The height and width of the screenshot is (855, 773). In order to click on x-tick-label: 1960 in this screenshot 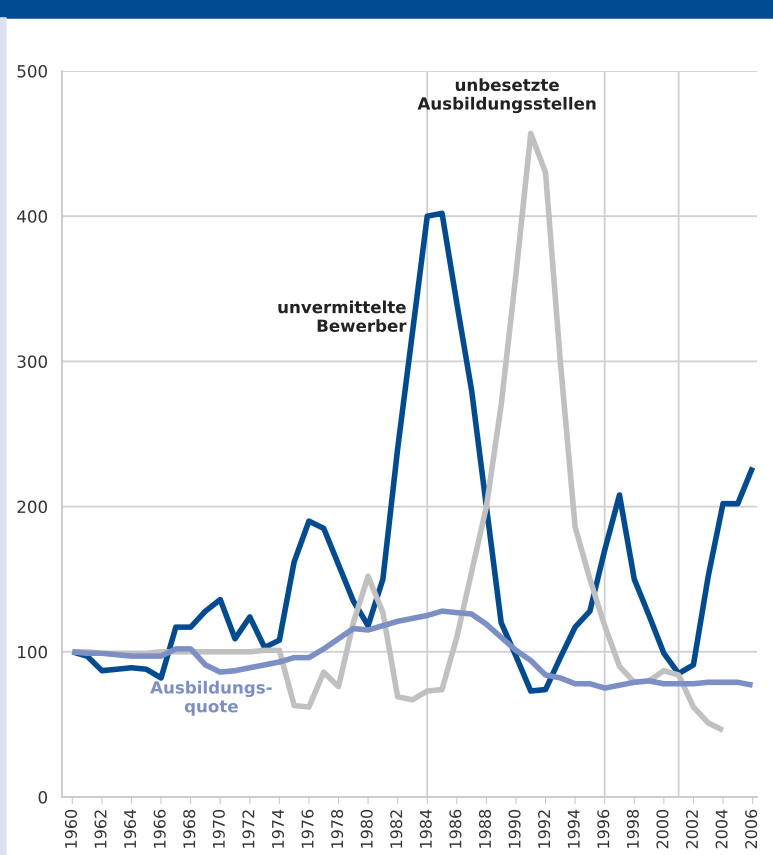, I will do `click(70, 829)`.